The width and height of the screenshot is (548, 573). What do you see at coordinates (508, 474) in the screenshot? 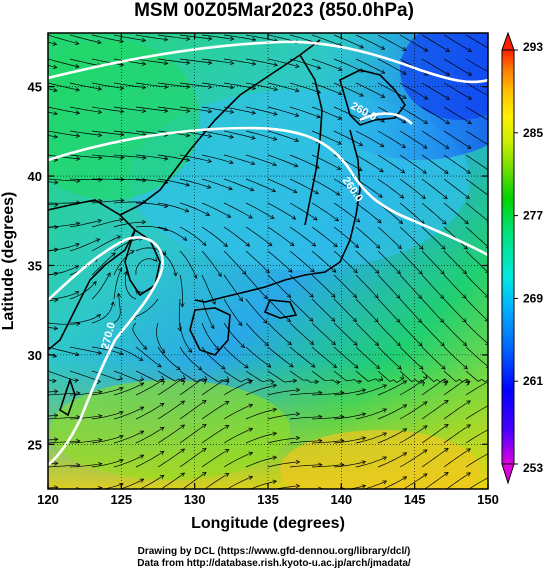
I see `colorbar-lower-arrow` at bounding box center [508, 474].